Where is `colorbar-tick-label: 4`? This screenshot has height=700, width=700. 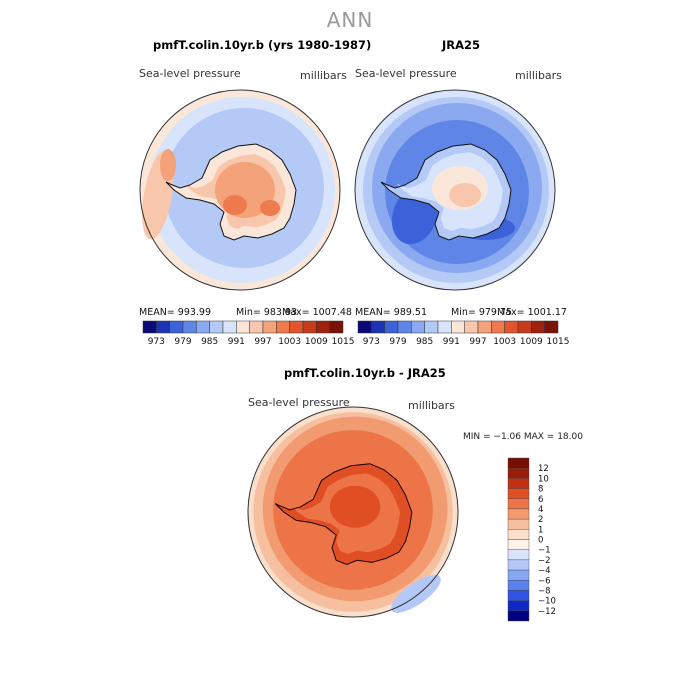
colorbar-tick-label: 4 is located at coordinates (540, 510).